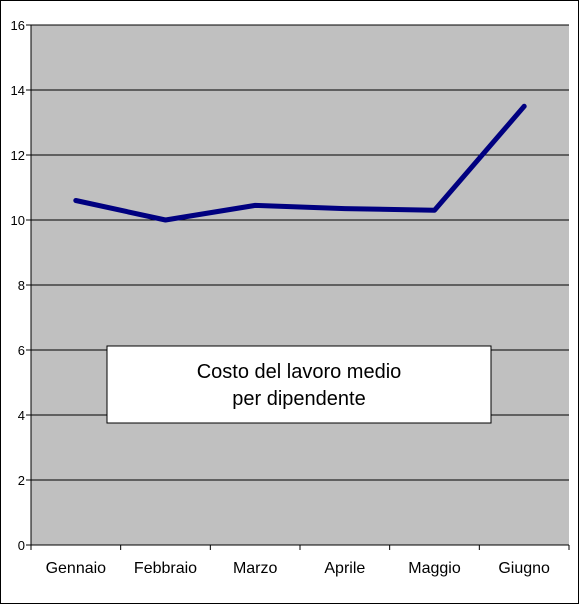 This screenshot has height=605, width=580. What do you see at coordinates (18, 220) in the screenshot?
I see `y-tick-label-10: 10` at bounding box center [18, 220].